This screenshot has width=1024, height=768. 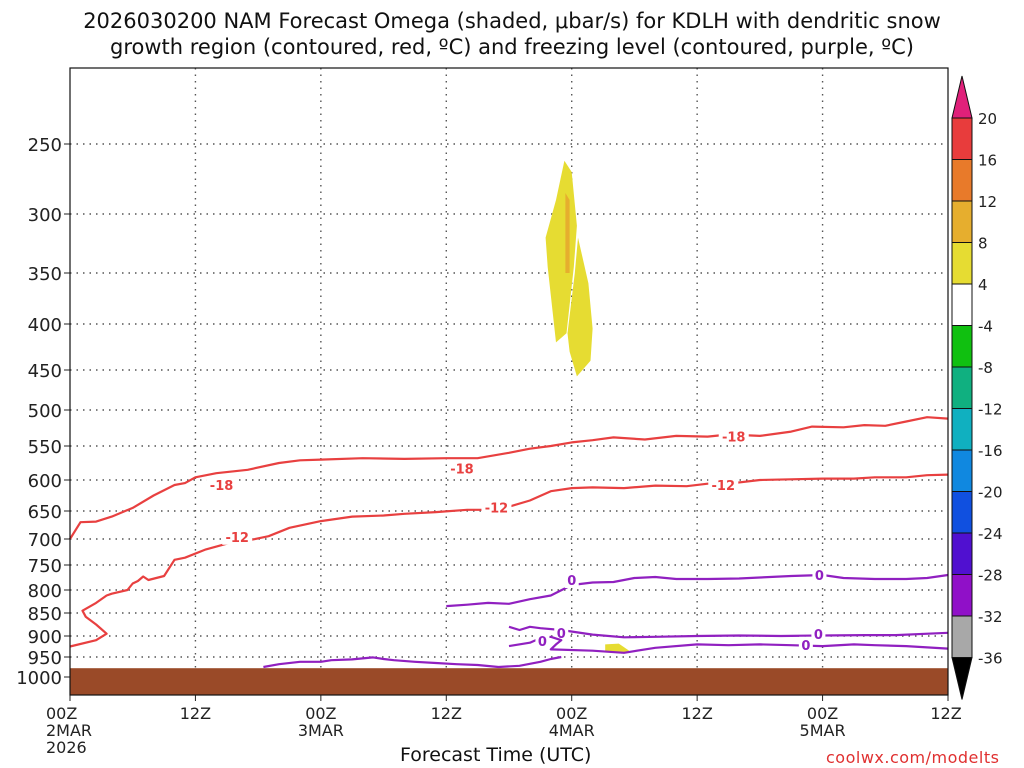 I want to click on isotherm-minus-18-label-1: -18, so click(x=462, y=469).